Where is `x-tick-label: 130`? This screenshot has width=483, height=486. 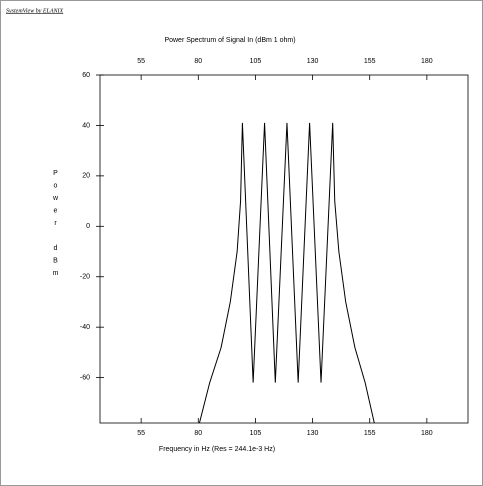
x-tick-label: 130 is located at coordinates (313, 433).